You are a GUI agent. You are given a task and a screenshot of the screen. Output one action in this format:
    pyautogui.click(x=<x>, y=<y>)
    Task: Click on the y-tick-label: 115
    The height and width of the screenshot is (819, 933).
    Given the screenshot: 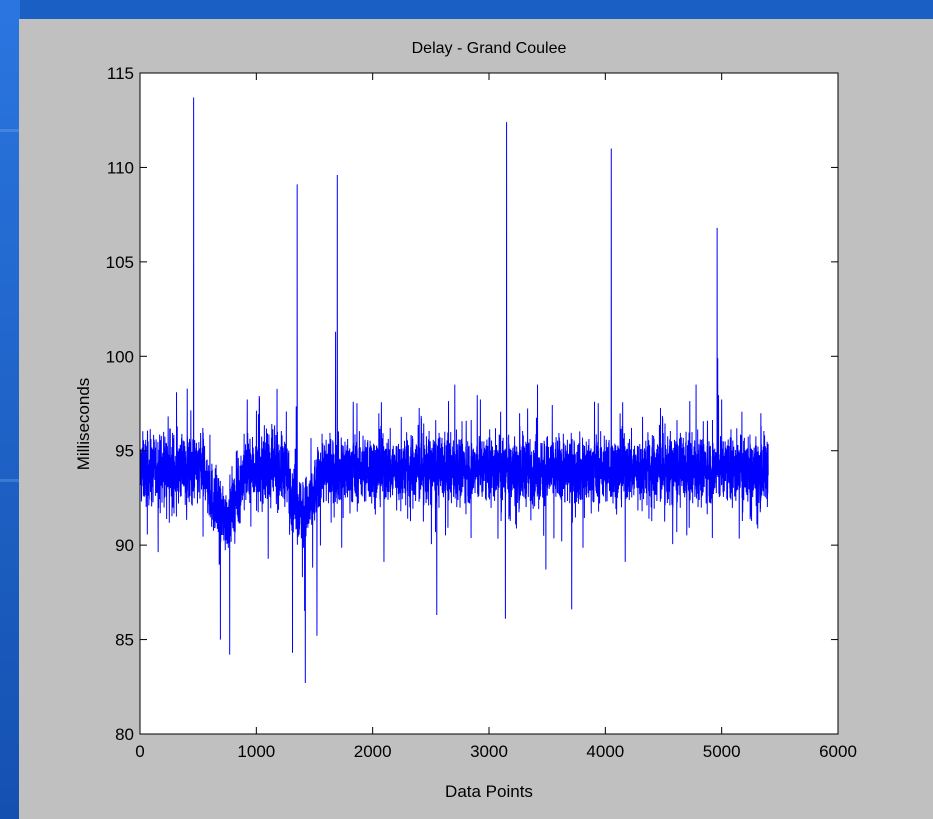 What is the action you would take?
    pyautogui.click(x=120, y=73)
    